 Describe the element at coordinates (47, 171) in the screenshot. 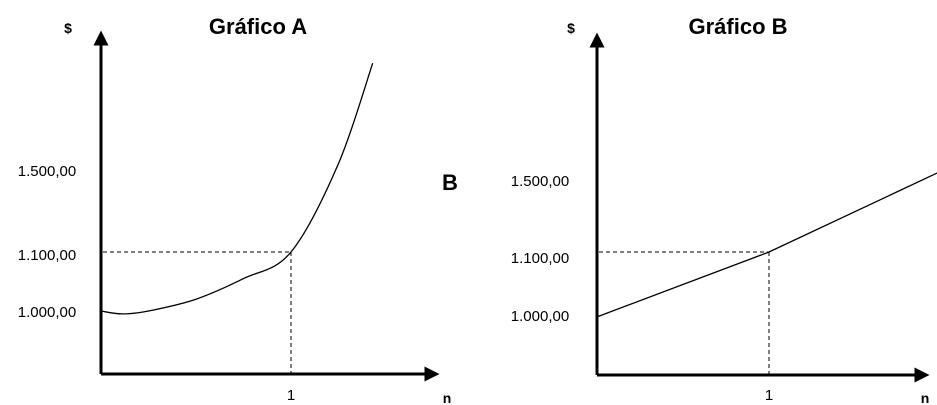

I see `chart-a-y-tick-1500: 1.500,00` at that location.